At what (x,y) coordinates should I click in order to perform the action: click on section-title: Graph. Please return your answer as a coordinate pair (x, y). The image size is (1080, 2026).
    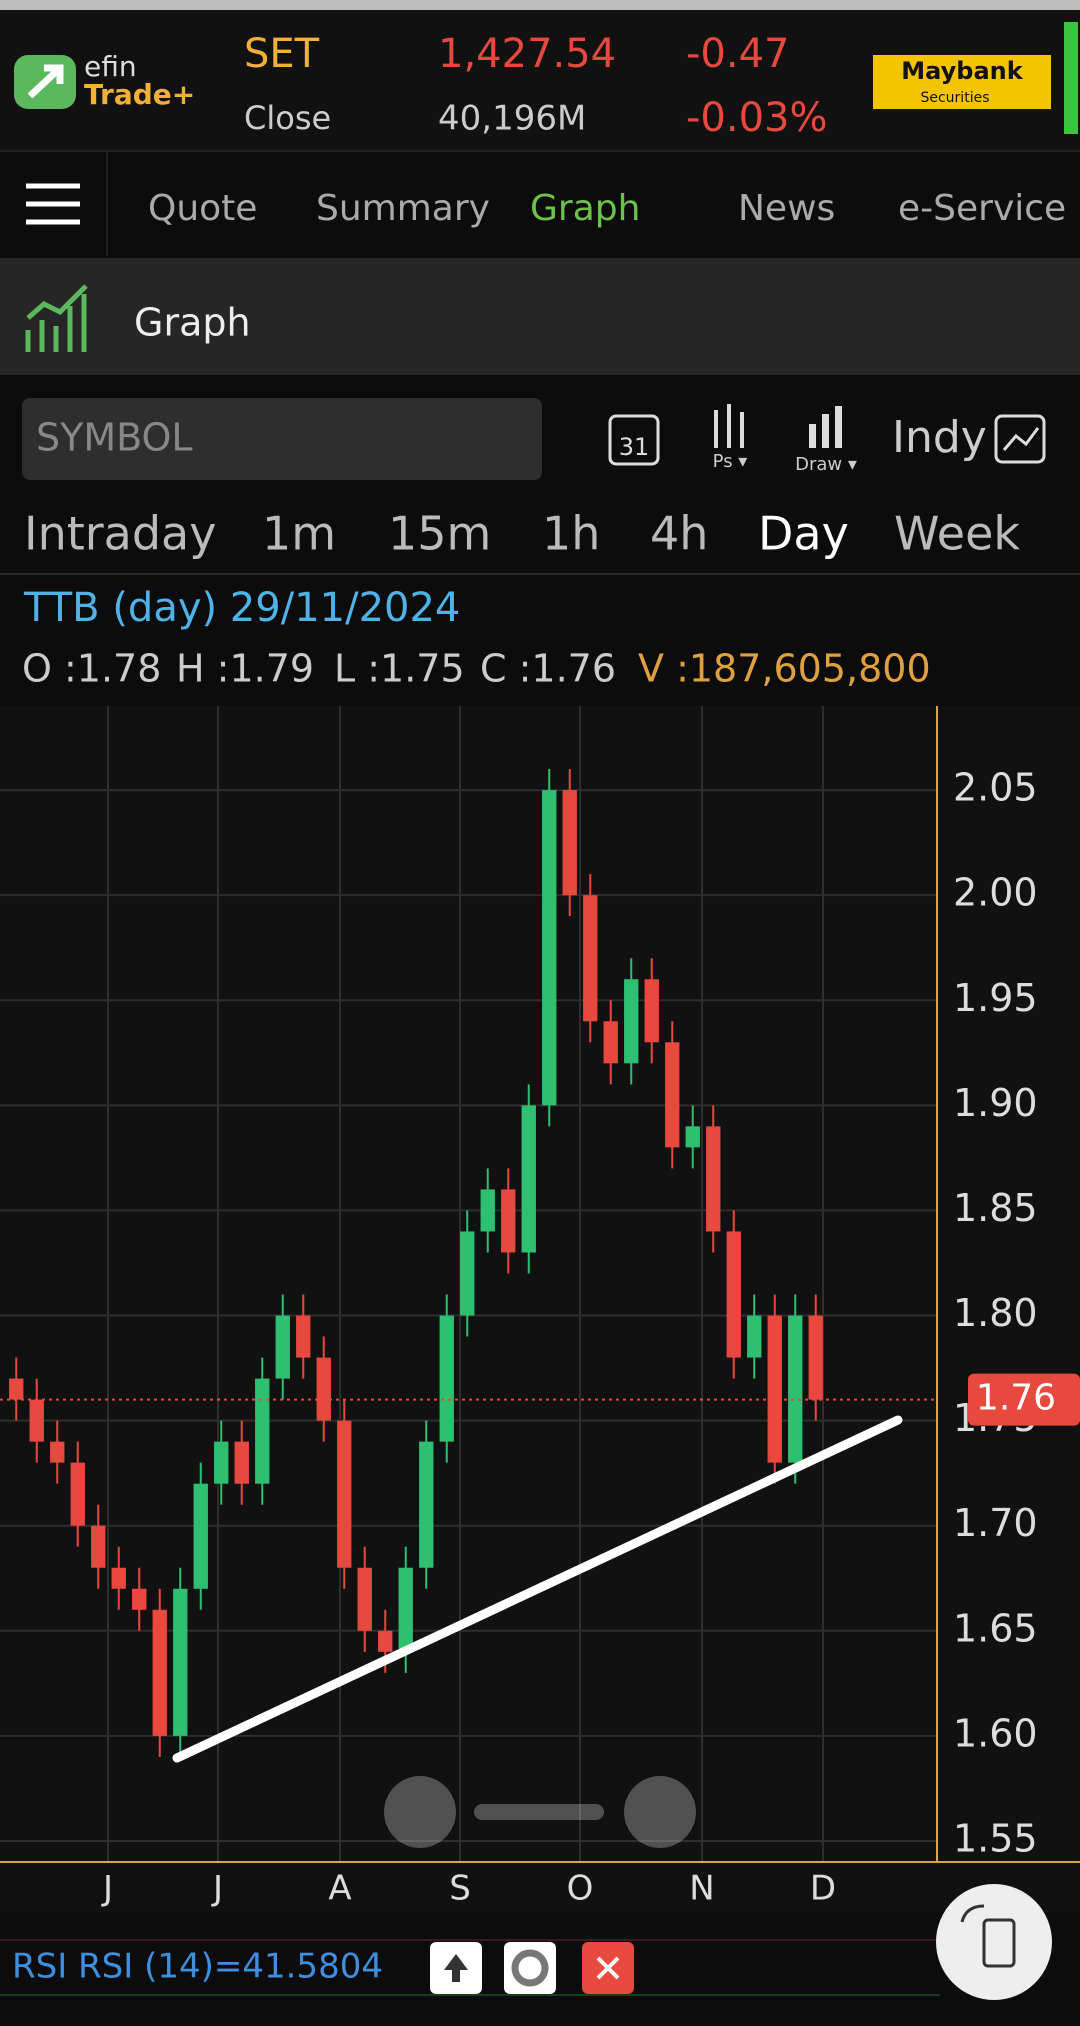
    Looking at the image, I should click on (192, 323).